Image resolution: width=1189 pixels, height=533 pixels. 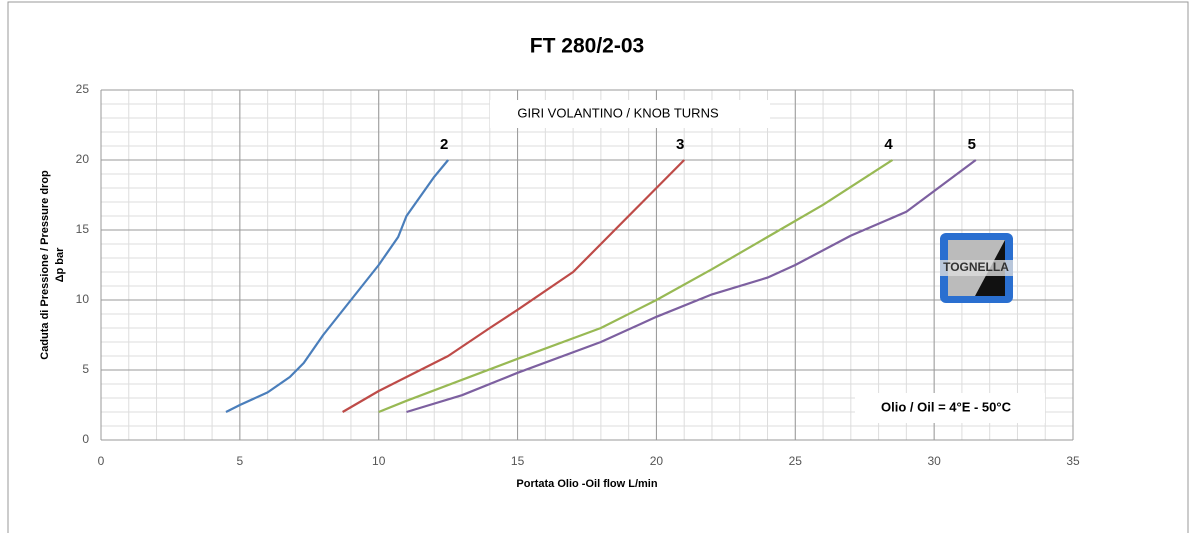 What do you see at coordinates (934, 461) in the screenshot?
I see `x-tick-label: 30` at bounding box center [934, 461].